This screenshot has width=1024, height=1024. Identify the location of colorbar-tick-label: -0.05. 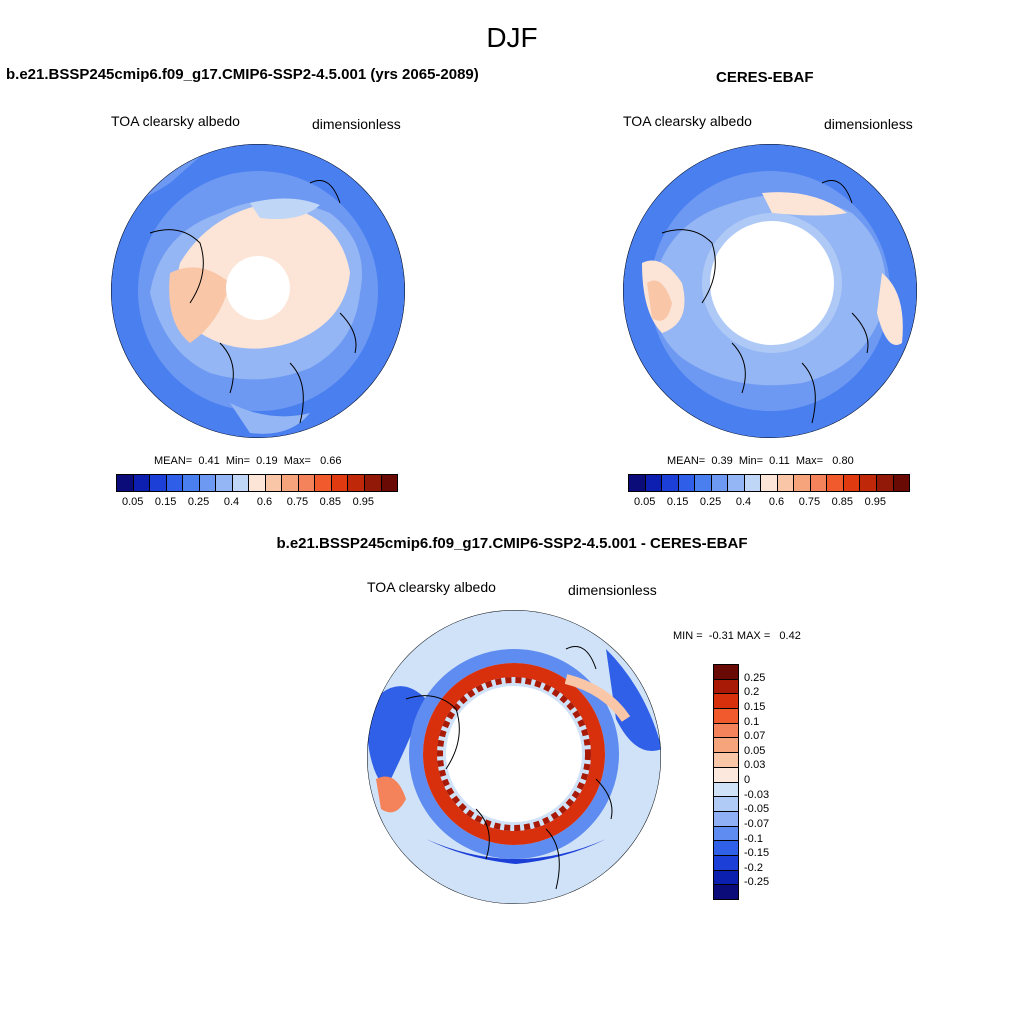
(757, 809).